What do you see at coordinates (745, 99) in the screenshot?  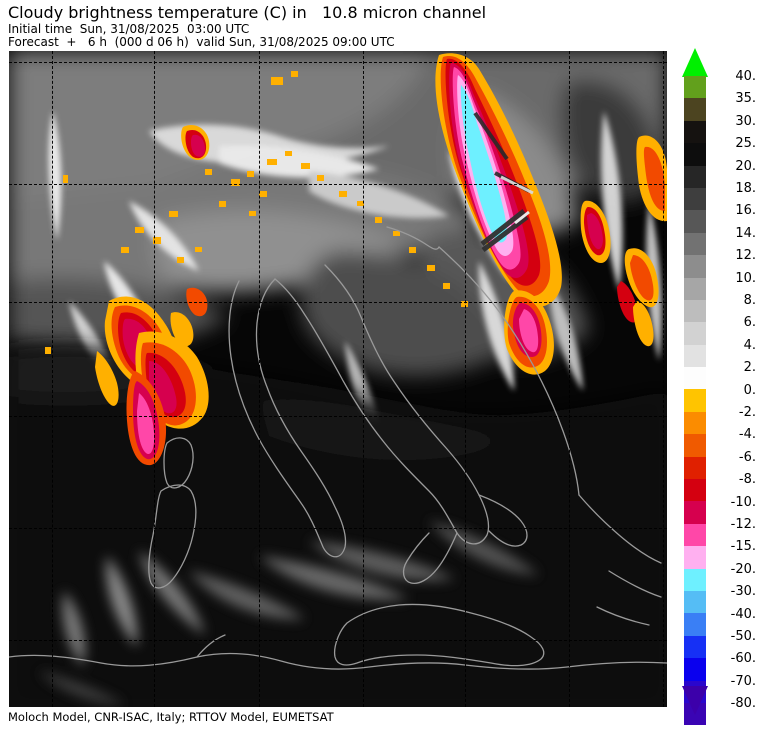 I see `colorbar-label: 35.` at bounding box center [745, 99].